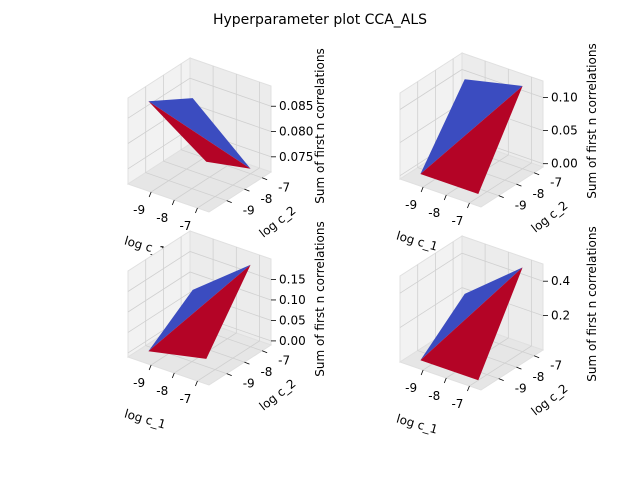 This screenshot has width=640, height=480. What do you see at coordinates (320, 20) in the screenshot?
I see `figure-title: Hyperparameter plot CCA_ALS` at bounding box center [320, 20].